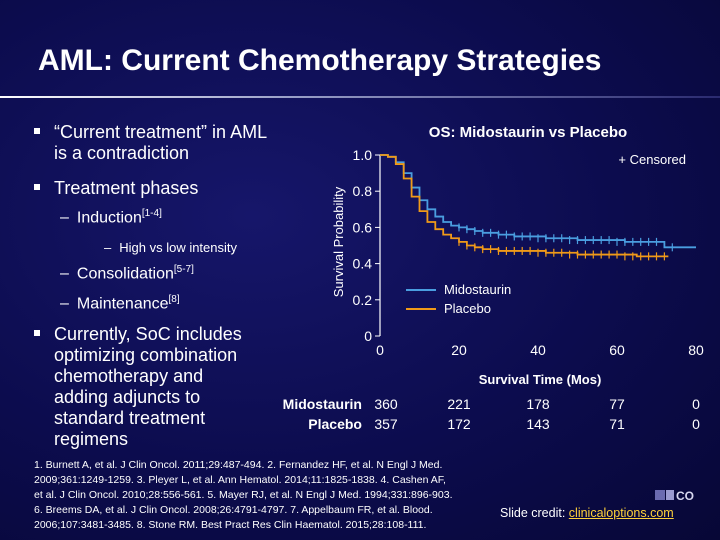 The height and width of the screenshot is (540, 720). I want to click on risk-value: 357, so click(386, 424).